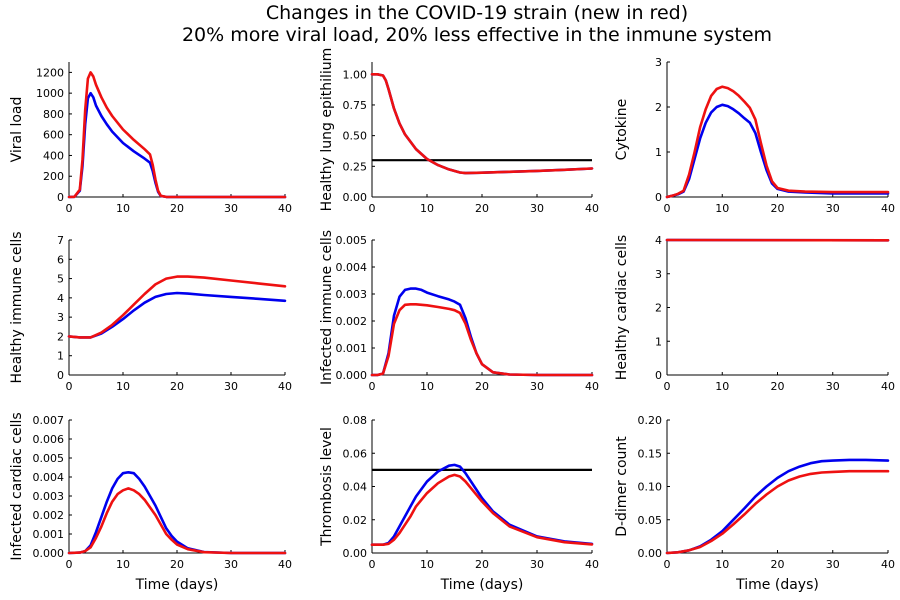 Image resolution: width=900 pixels, height=600 pixels. What do you see at coordinates (53, 135) in the screenshot?
I see `y-tick-label: 600` at bounding box center [53, 135].